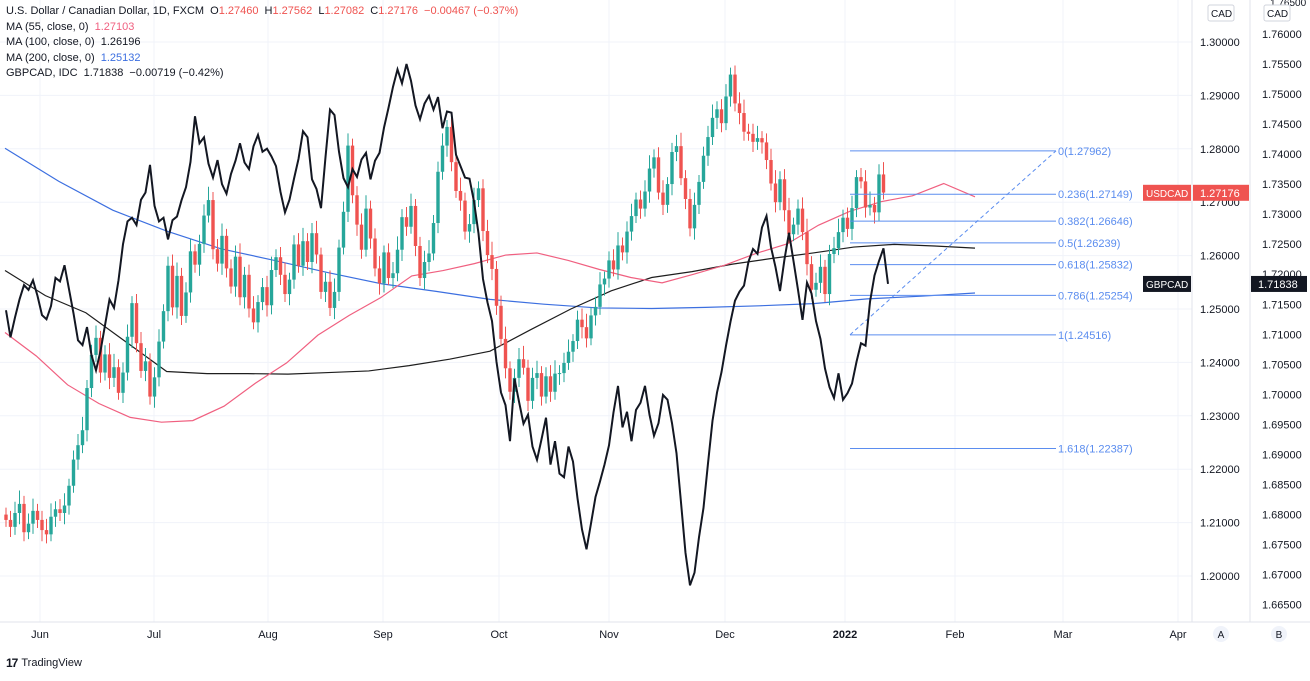  I want to click on gbpcad-tick-label: 1.74000, so click(1282, 155).